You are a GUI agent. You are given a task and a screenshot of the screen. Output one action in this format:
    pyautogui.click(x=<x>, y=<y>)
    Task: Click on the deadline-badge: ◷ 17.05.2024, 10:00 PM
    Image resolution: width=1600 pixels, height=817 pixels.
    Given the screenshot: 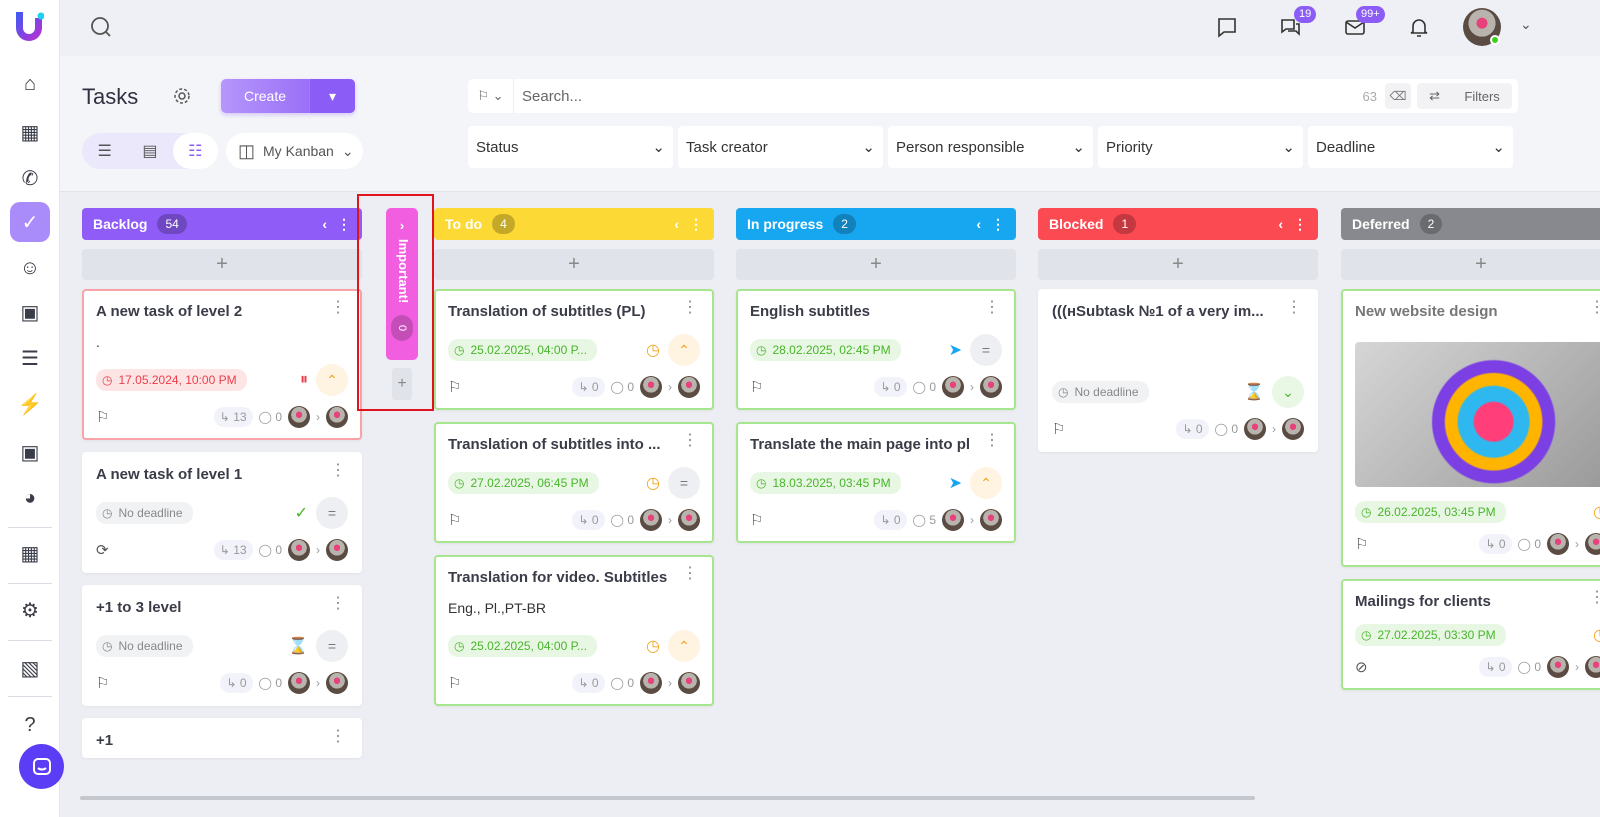 What is the action you would take?
    pyautogui.click(x=171, y=380)
    